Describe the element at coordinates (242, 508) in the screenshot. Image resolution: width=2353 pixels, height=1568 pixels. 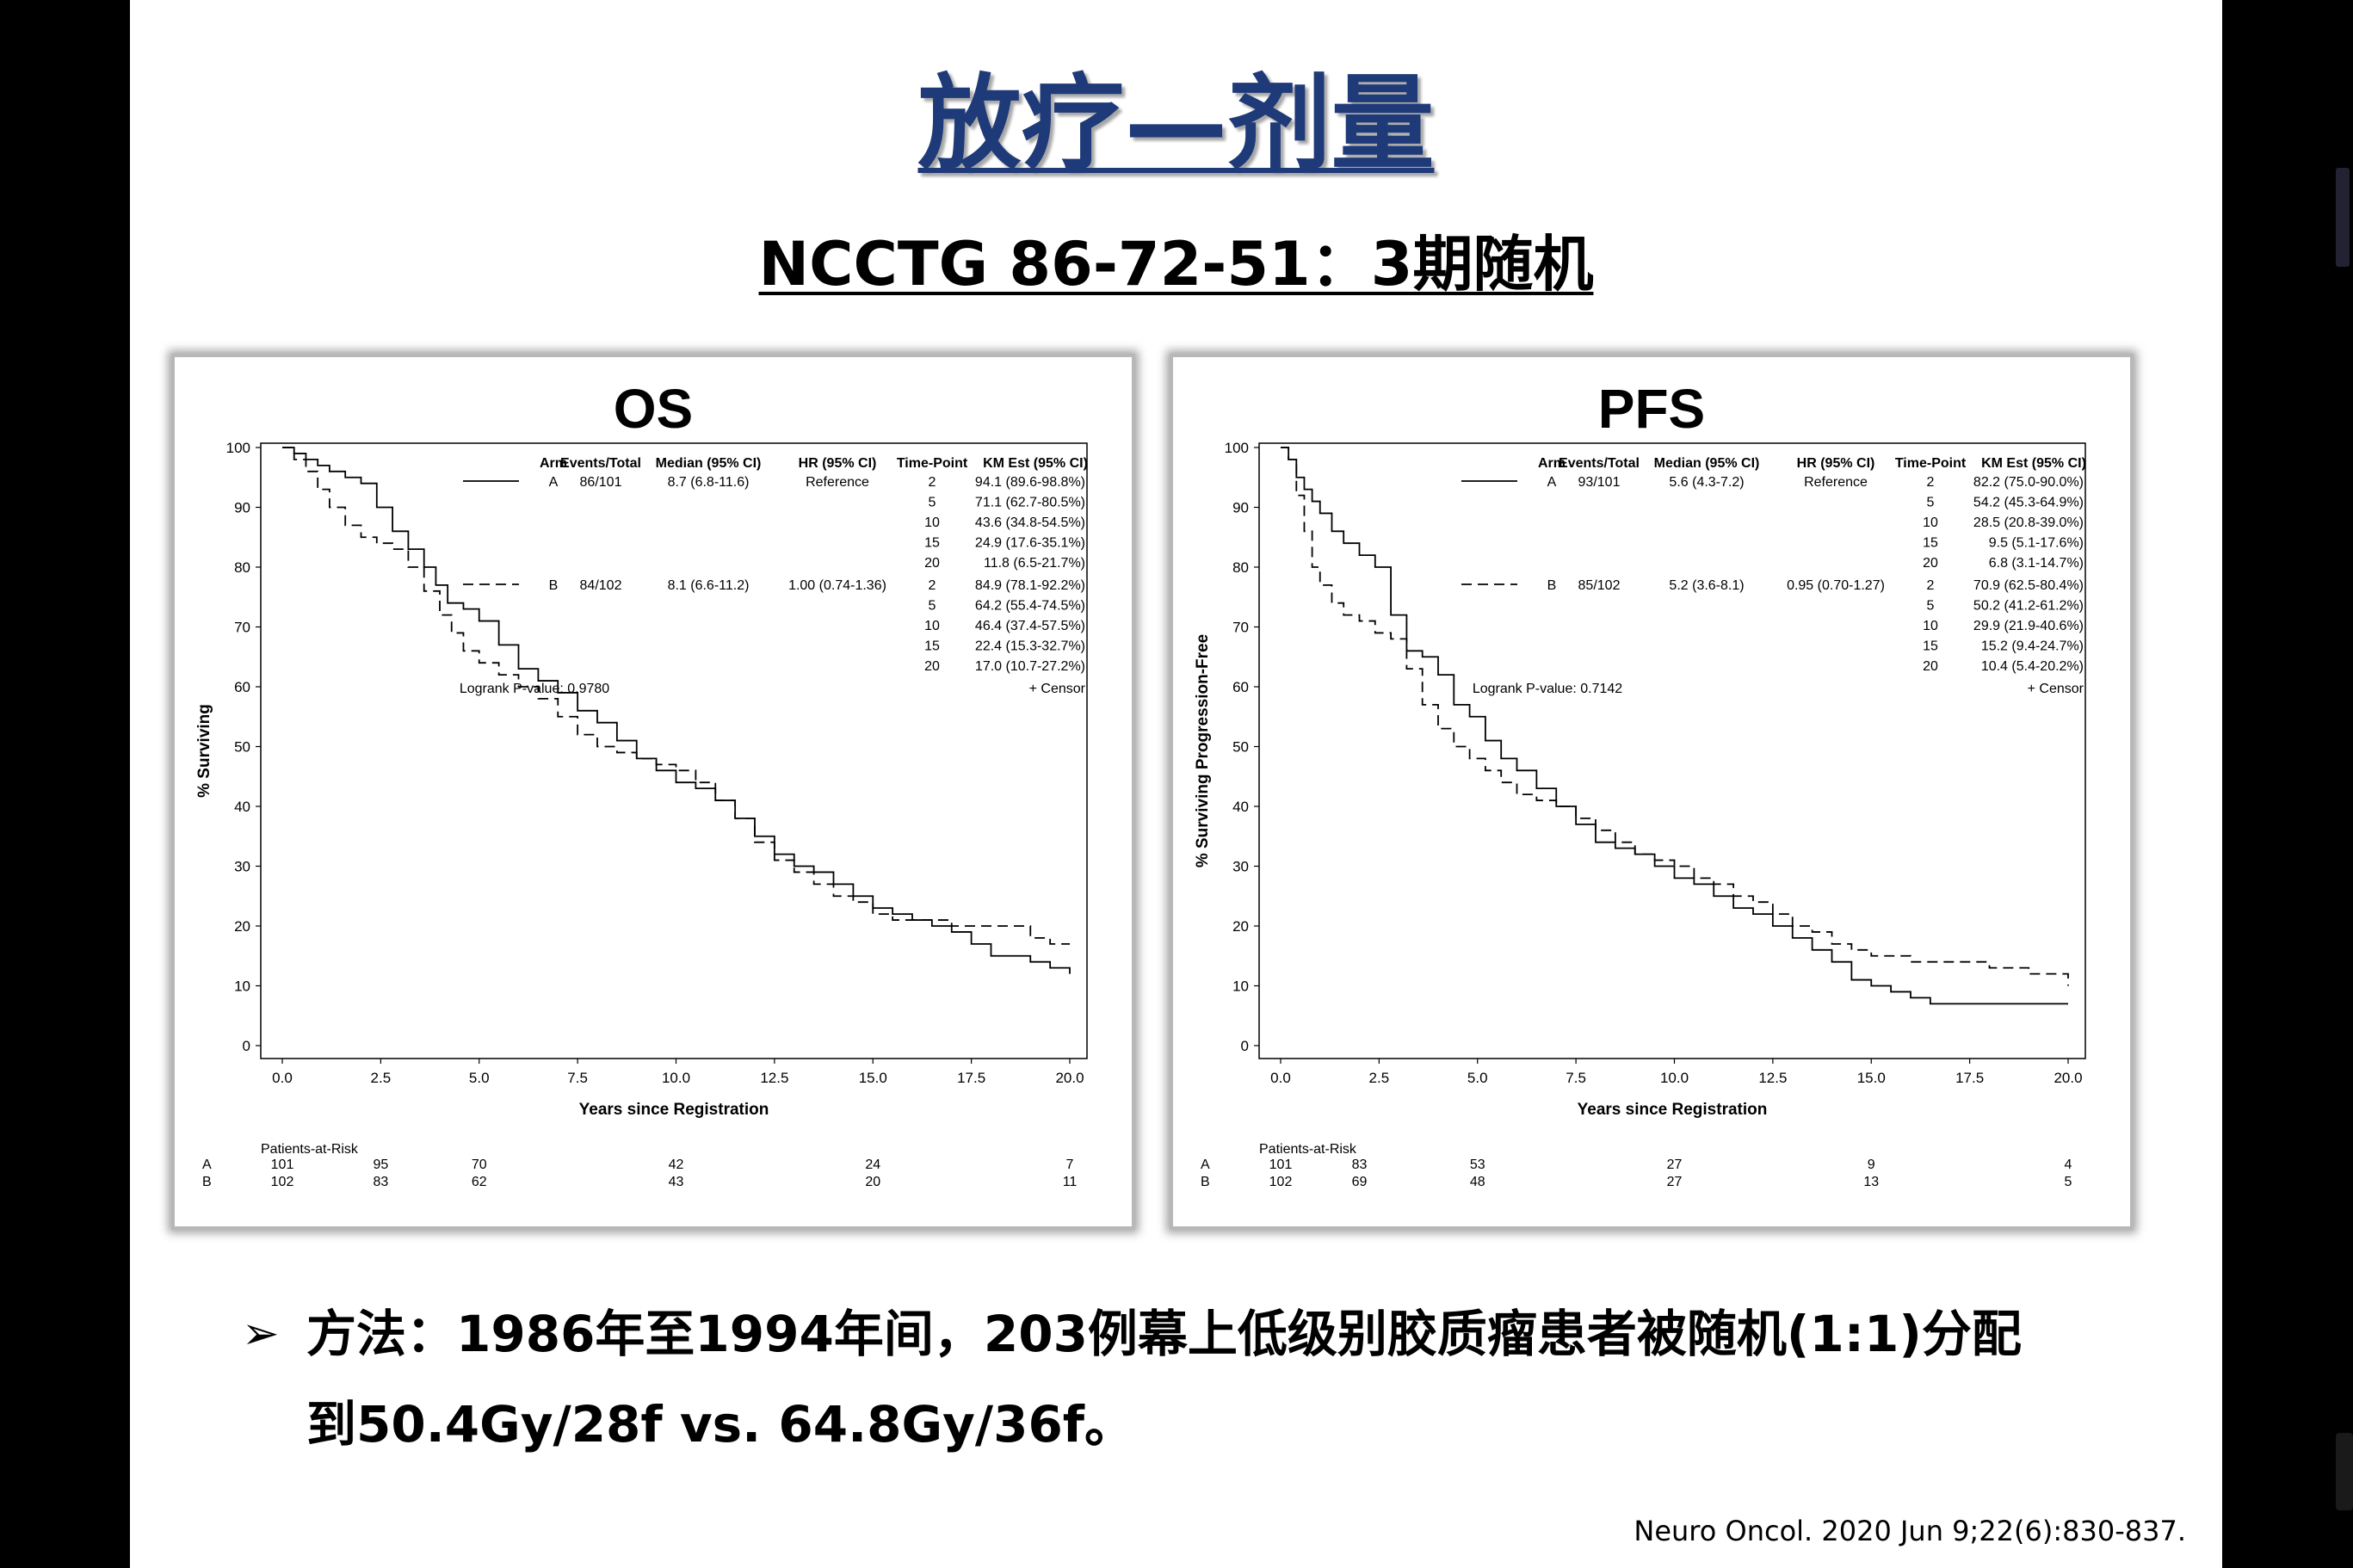
I see `y-tick-label: 90` at that location.